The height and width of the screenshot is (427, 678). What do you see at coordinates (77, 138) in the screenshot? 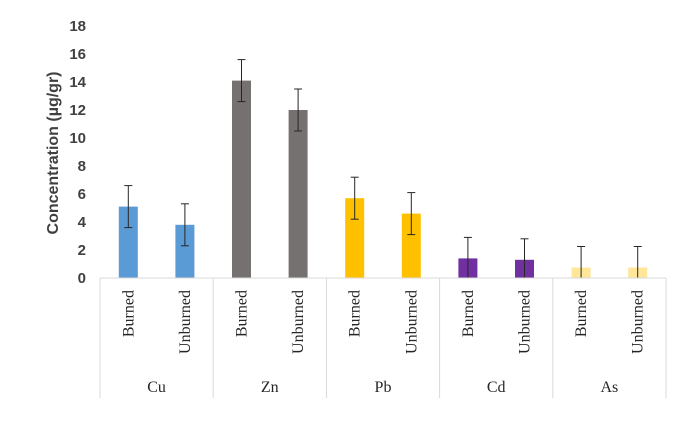
I see `y-tick-label: 10` at bounding box center [77, 138].